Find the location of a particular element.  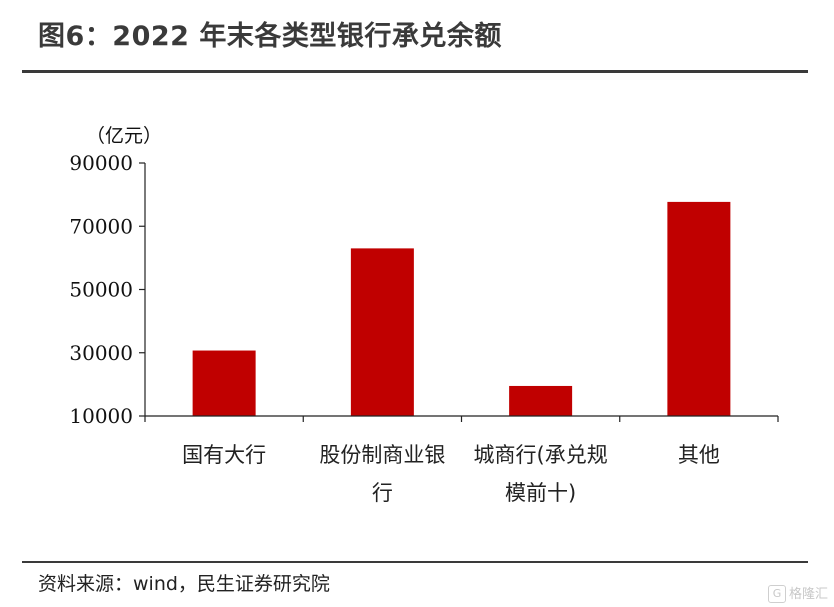

category-label: 城商行(承兑规 is located at coordinates (541, 455).